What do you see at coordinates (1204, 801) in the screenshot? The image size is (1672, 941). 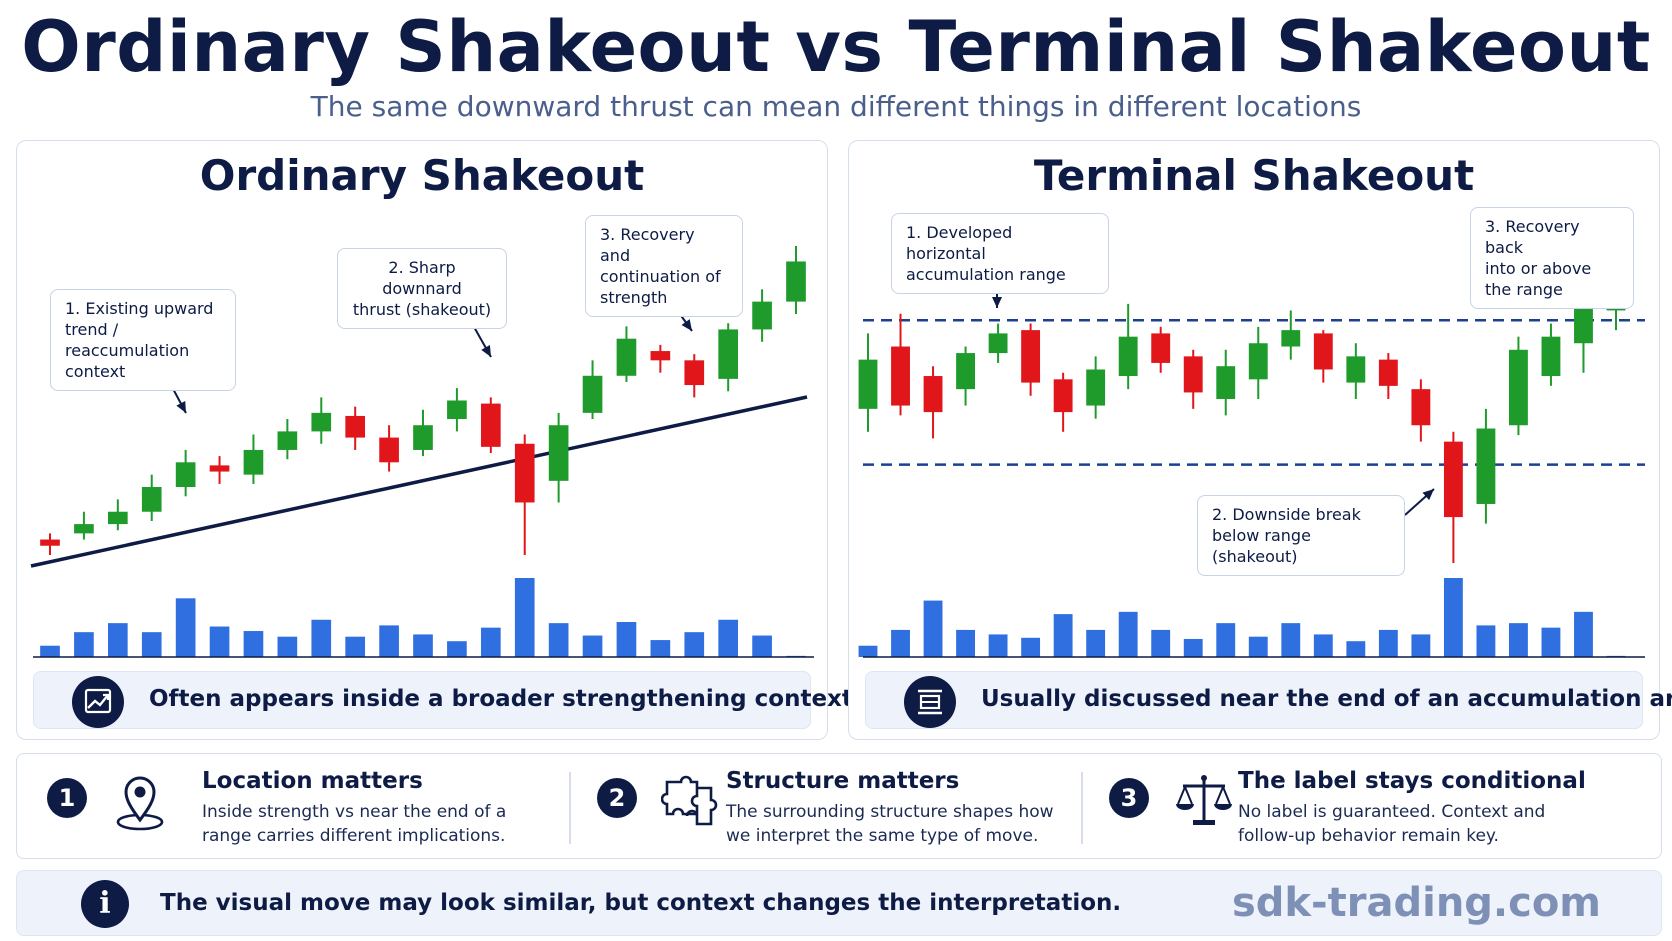 I see `scales-icon` at bounding box center [1204, 801].